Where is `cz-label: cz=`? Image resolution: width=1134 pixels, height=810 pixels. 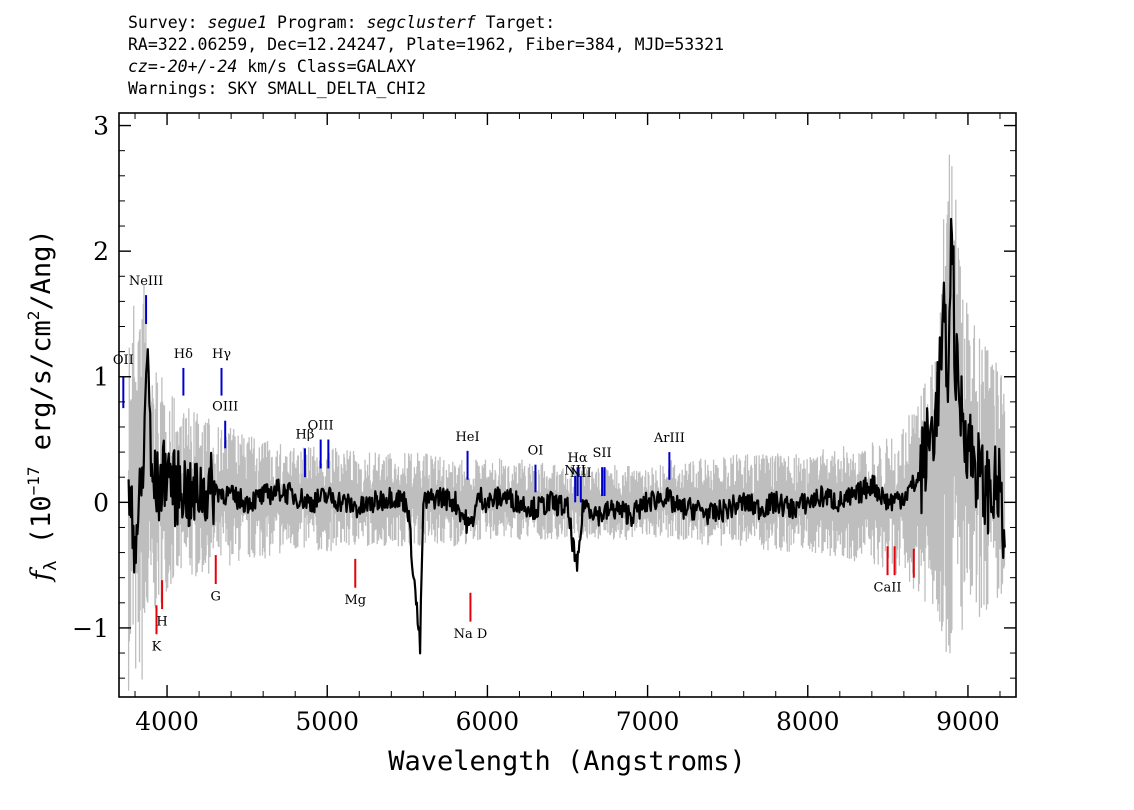
cz-label: cz= is located at coordinates (143, 66).